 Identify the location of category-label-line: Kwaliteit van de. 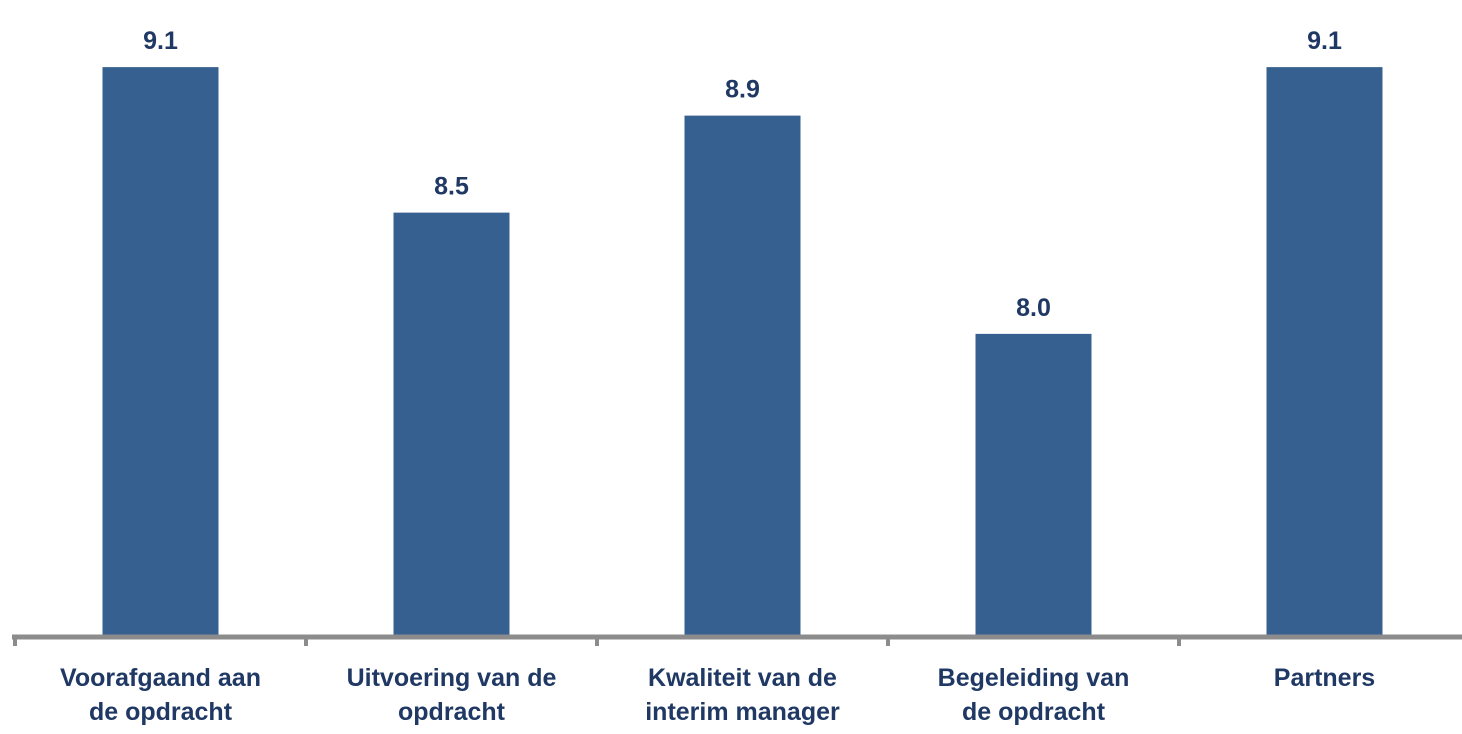
(742, 678).